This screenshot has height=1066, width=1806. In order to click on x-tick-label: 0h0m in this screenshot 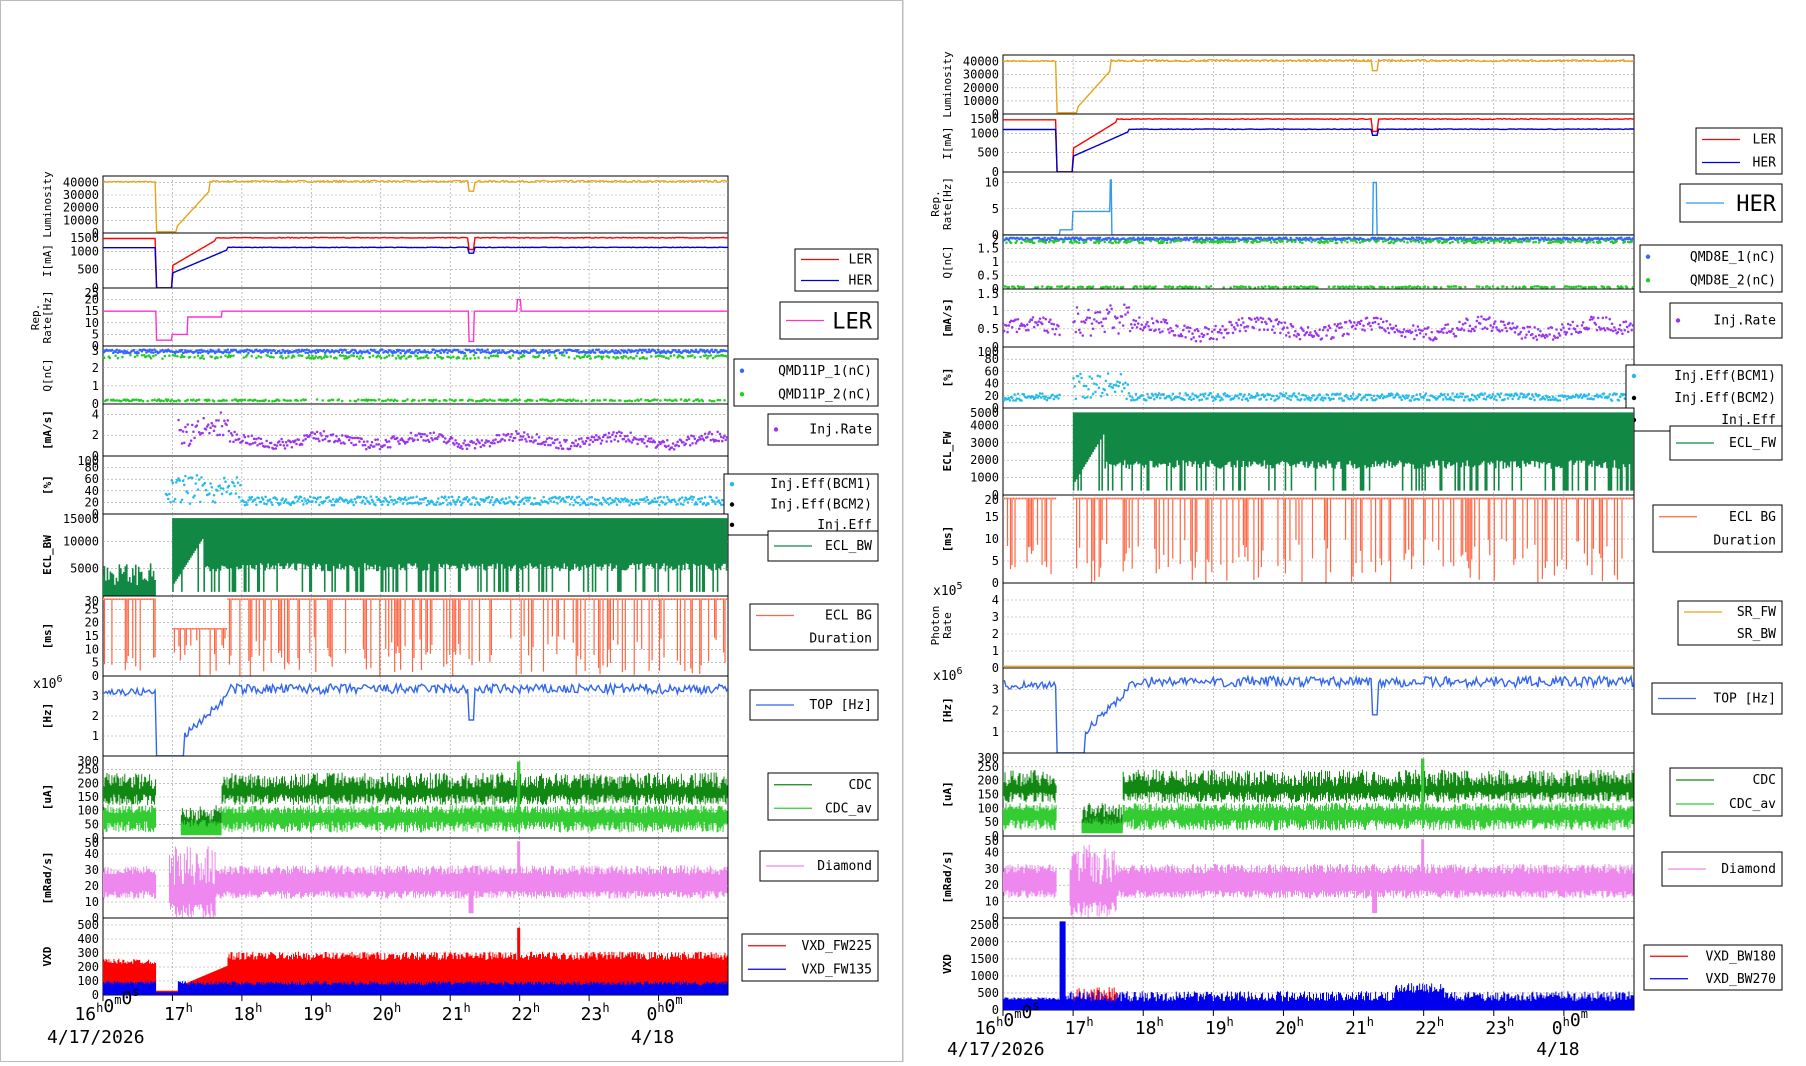, I will do `click(1570, 1023)`.